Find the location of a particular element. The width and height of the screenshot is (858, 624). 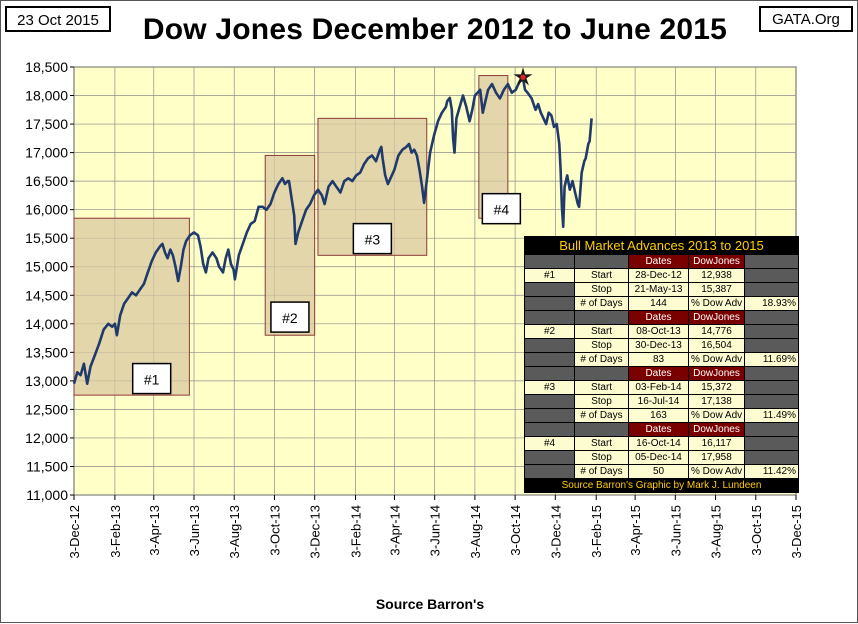

adv-value: 18.93% is located at coordinates (771, 303).